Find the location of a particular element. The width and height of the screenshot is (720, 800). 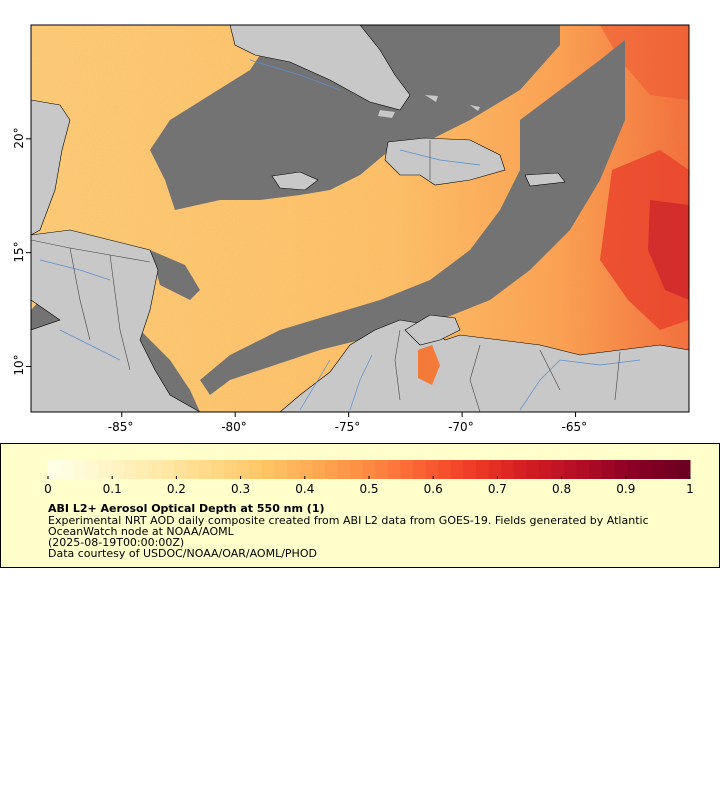

colorbar is located at coordinates (369, 469).